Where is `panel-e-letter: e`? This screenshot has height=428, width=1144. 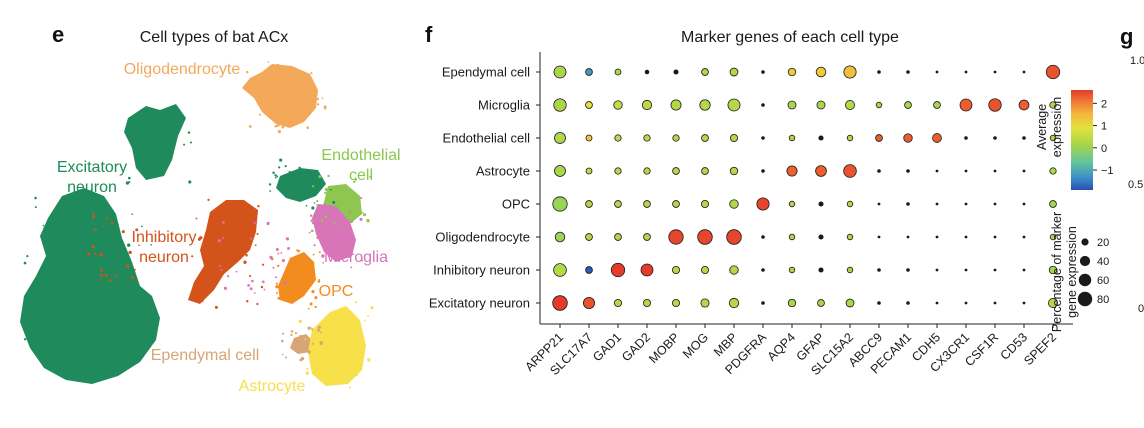 panel-e-letter: e is located at coordinates (58, 34).